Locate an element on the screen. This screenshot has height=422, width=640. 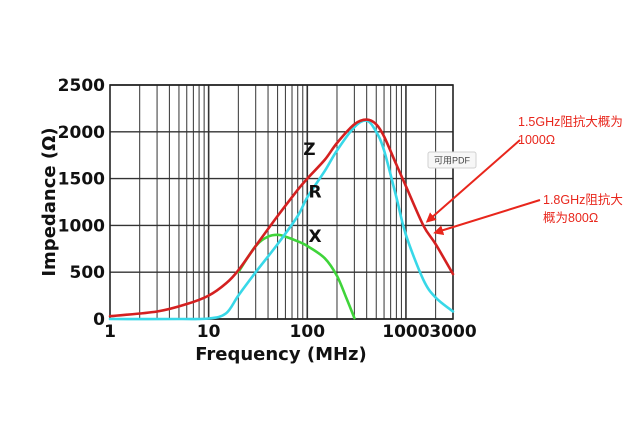
annotation-text: 1000Ω is located at coordinates (536, 140).